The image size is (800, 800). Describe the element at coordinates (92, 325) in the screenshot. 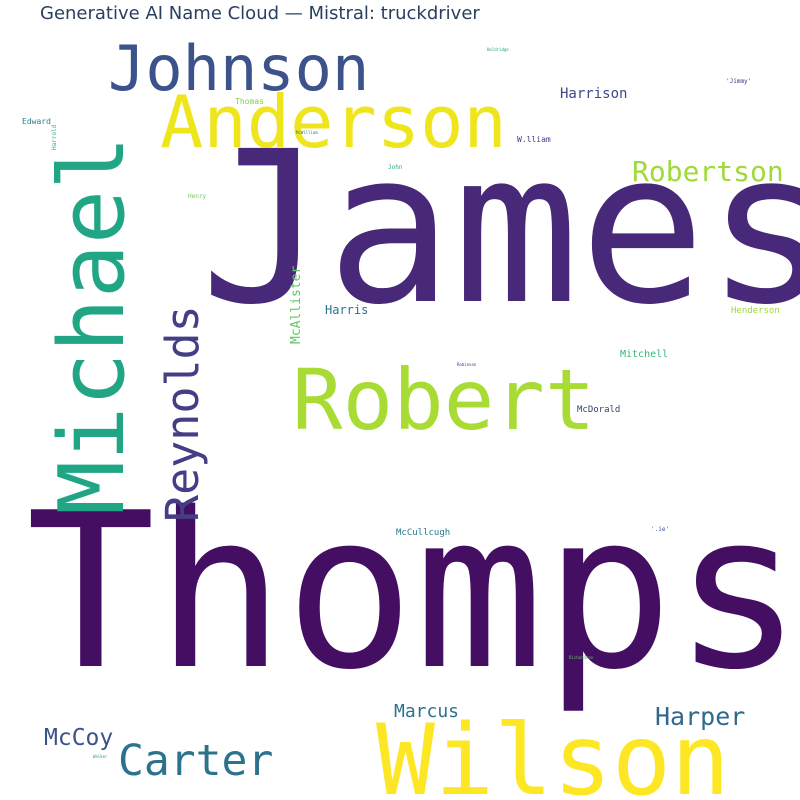

I see `word-michael: Michael` at that location.